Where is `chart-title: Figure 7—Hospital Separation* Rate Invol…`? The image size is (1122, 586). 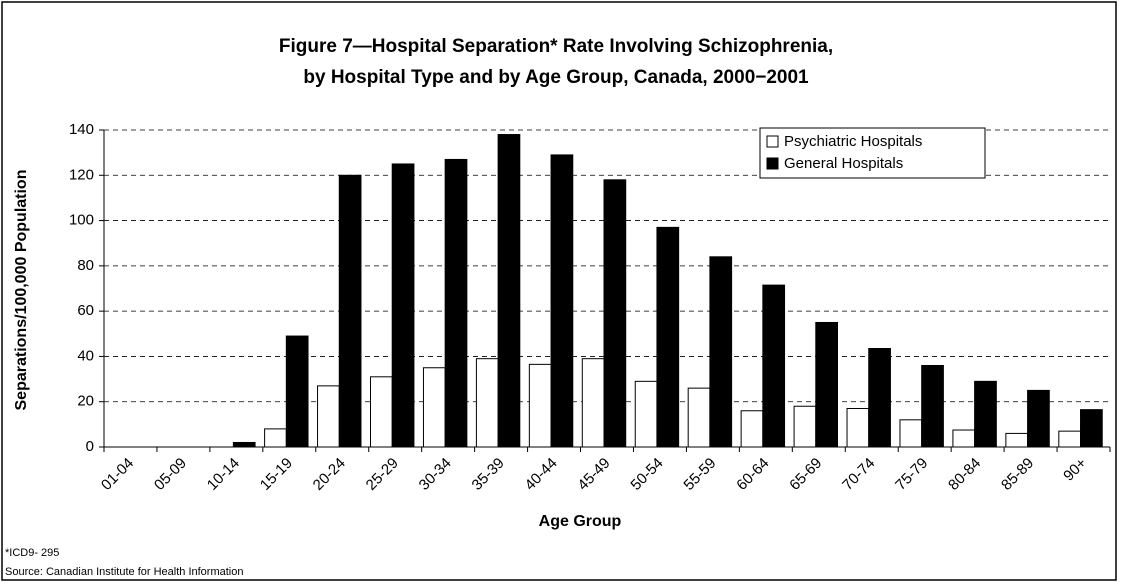
chart-title: Figure 7—Hospital Separation* Rate Invol… is located at coordinates (556, 46).